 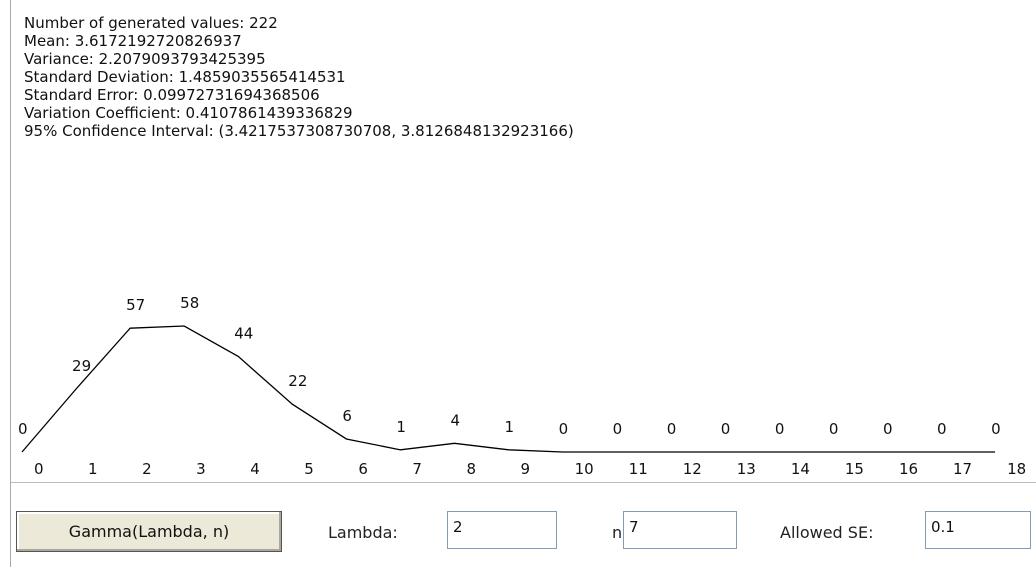 What do you see at coordinates (962, 469) in the screenshot?
I see `x-tick-label: 17` at bounding box center [962, 469].